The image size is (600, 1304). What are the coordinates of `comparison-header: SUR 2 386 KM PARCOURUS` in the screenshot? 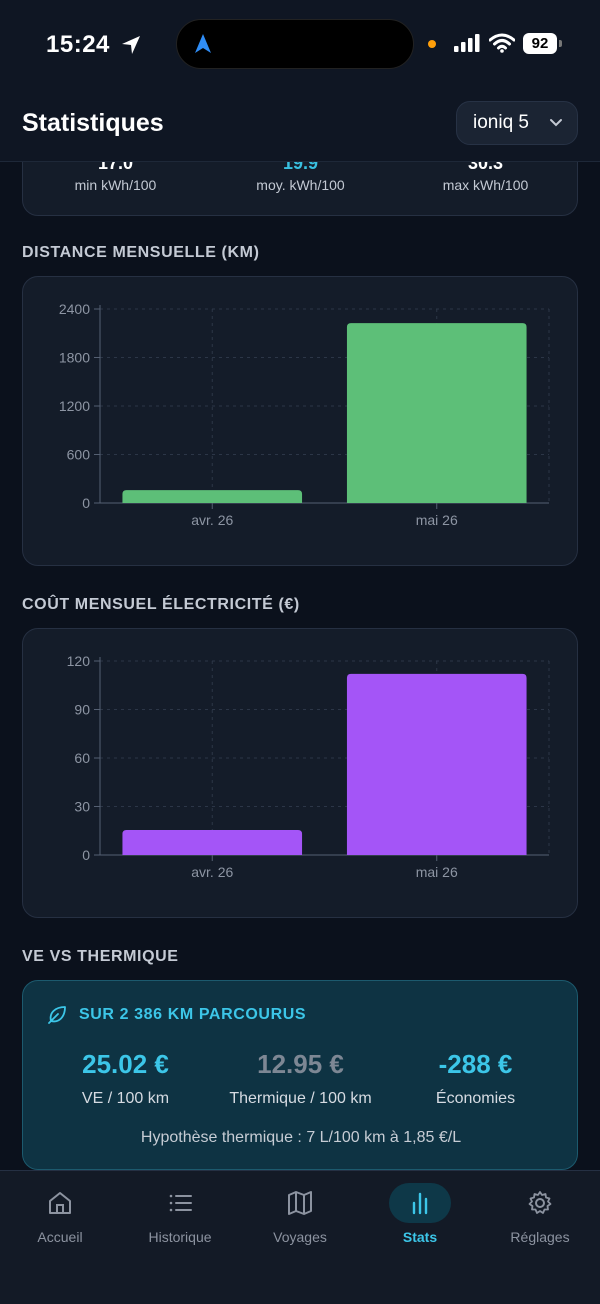 It's located at (176, 1015).